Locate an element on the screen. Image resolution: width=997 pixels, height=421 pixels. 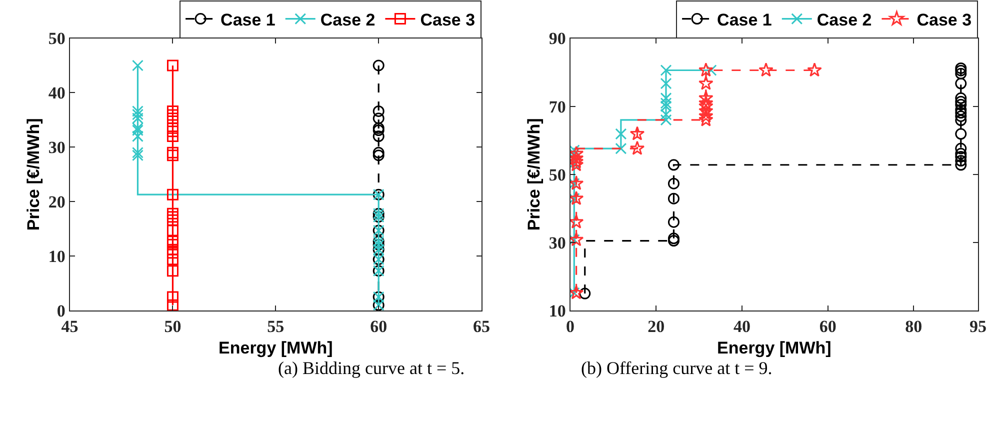
y-tick-label: 40 is located at coordinates (57, 93).